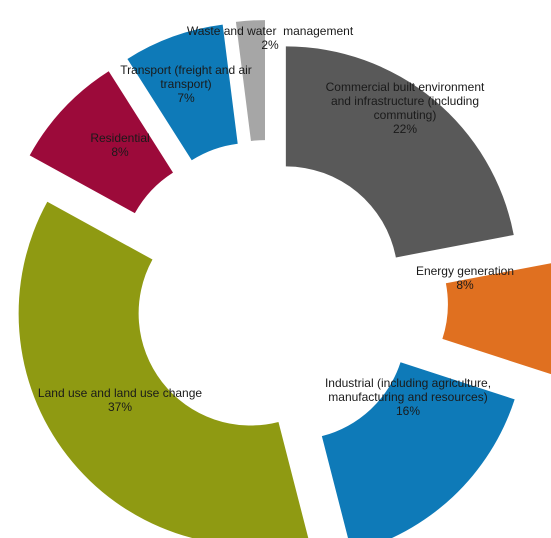  Describe the element at coordinates (405, 129) in the screenshot. I see `slice-value-label: 22%` at that location.